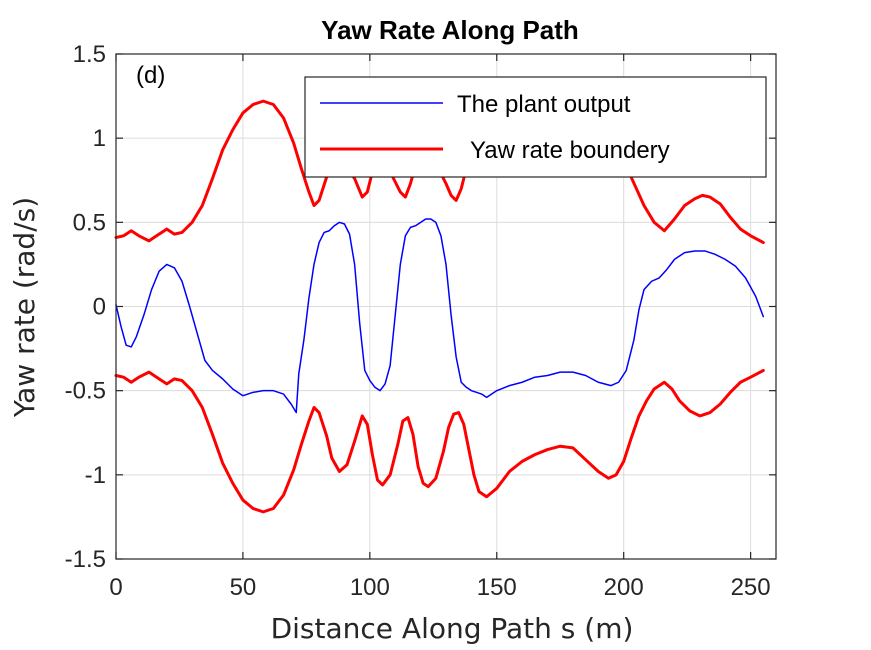 The height and width of the screenshot is (650, 871). I want to click on x-tick-label: 200, so click(624, 587).